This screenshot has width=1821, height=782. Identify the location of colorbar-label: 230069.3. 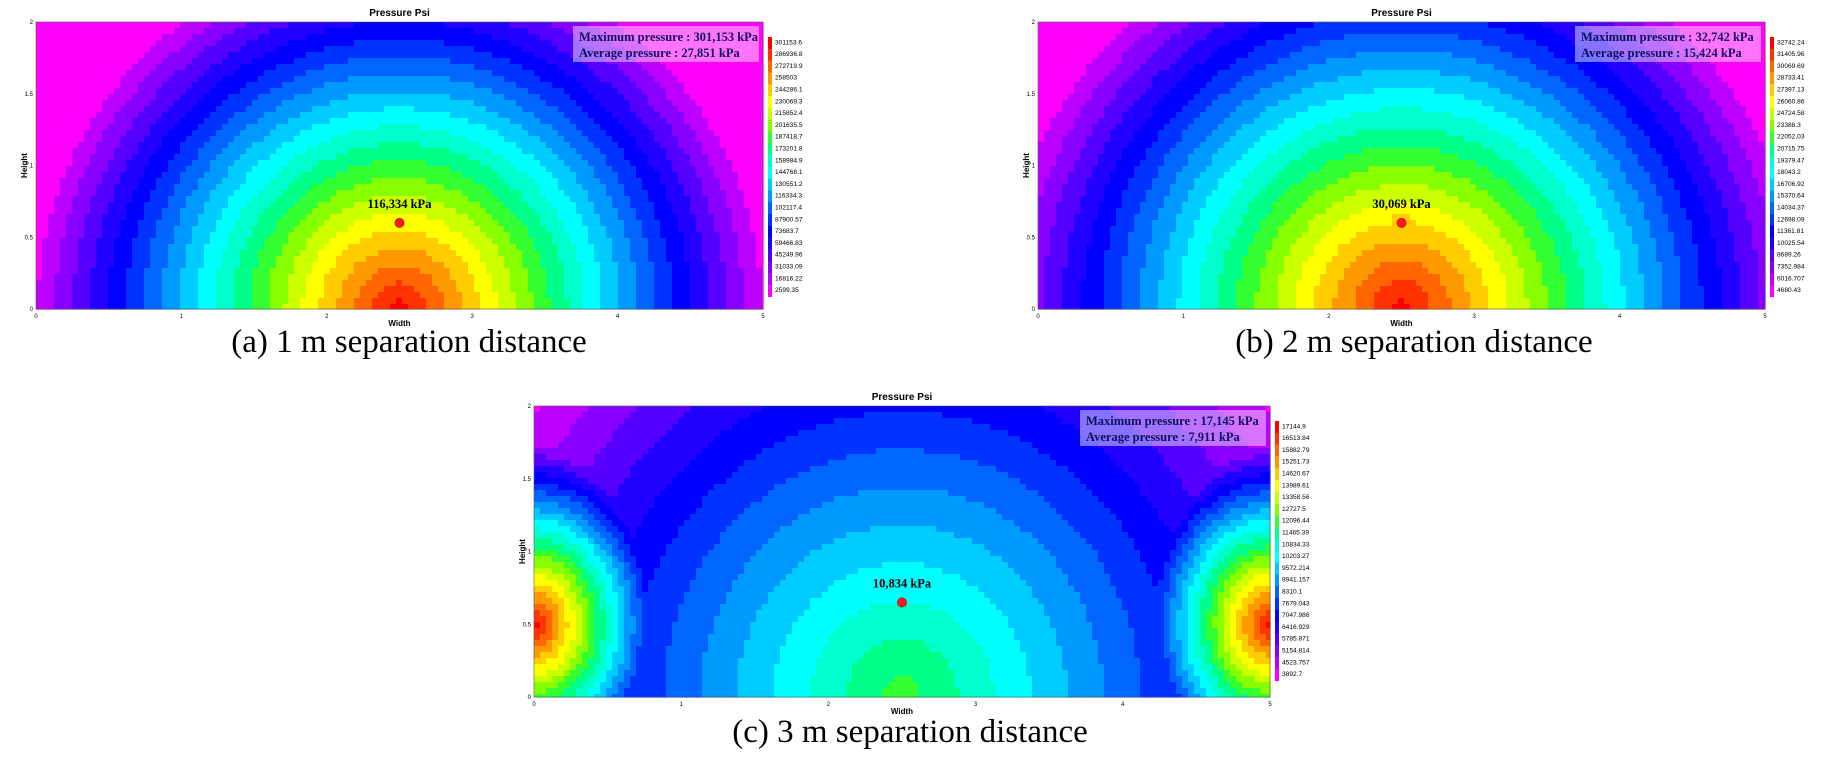
(789, 101).